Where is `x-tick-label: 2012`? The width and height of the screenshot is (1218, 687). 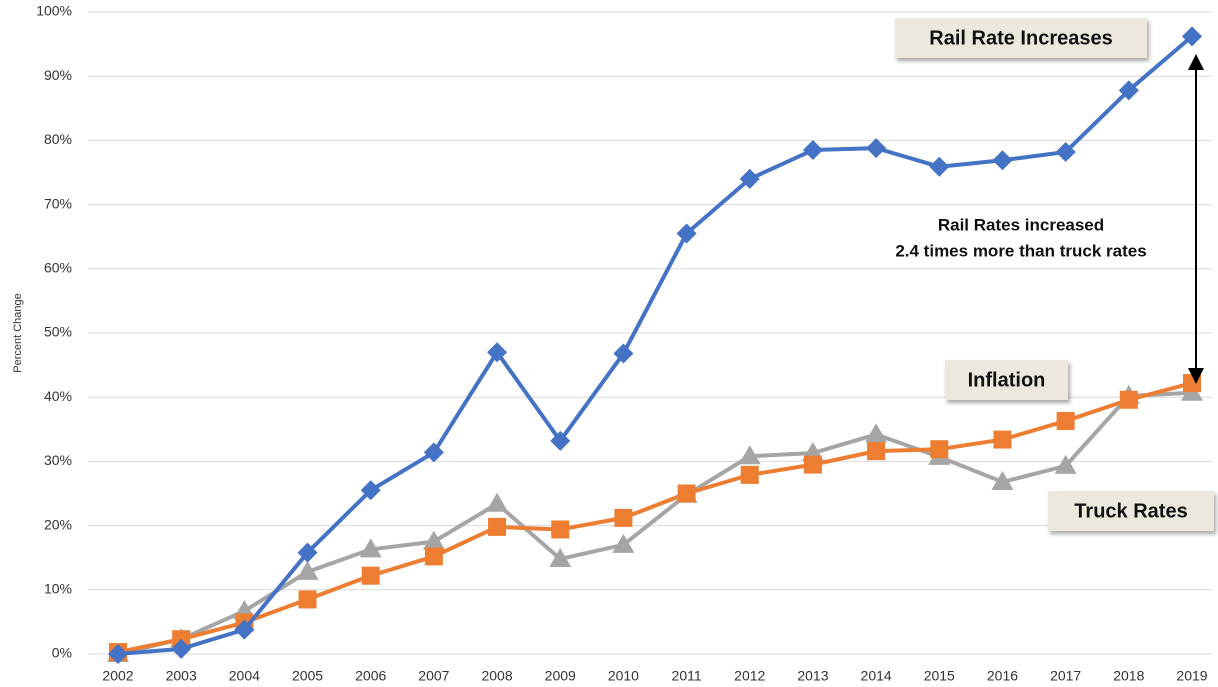
x-tick-label: 2012 is located at coordinates (749, 676).